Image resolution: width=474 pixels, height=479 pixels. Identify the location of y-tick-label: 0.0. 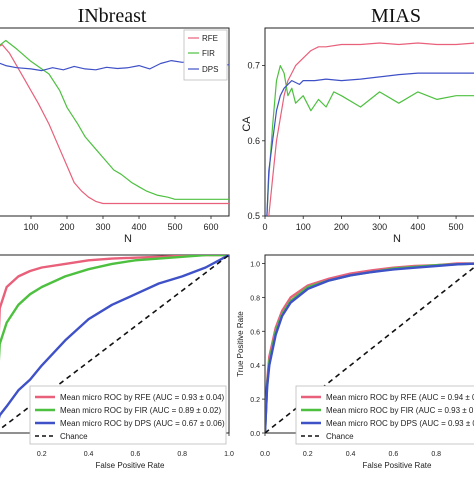
(255, 434).